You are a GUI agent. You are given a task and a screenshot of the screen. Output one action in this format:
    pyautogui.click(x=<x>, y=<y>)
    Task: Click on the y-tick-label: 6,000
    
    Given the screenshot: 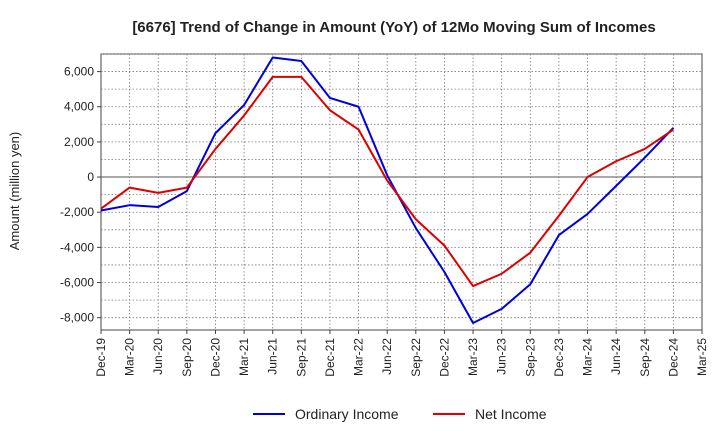 What is the action you would take?
    pyautogui.click(x=79, y=72)
    